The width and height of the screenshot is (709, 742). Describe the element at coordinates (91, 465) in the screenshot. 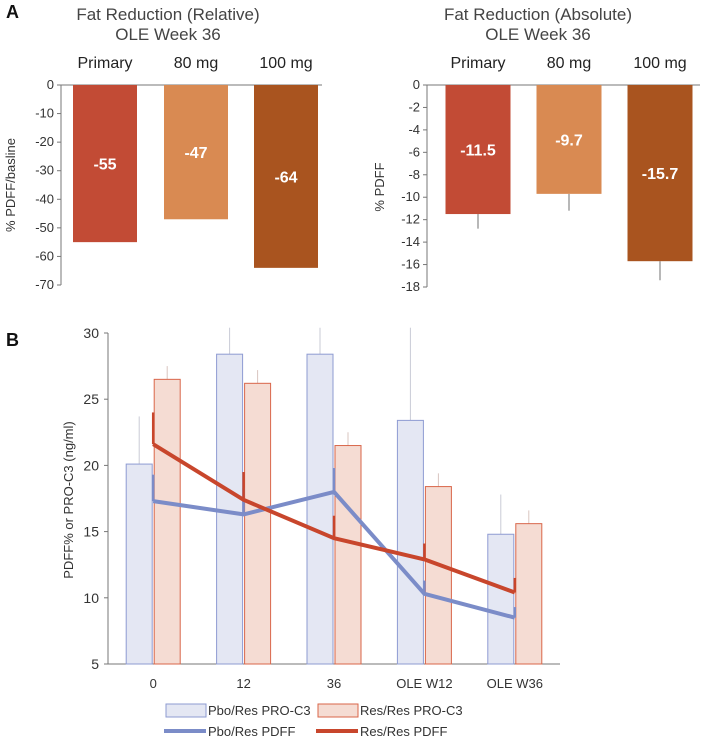

I see `y-tick-label: 20` at that location.